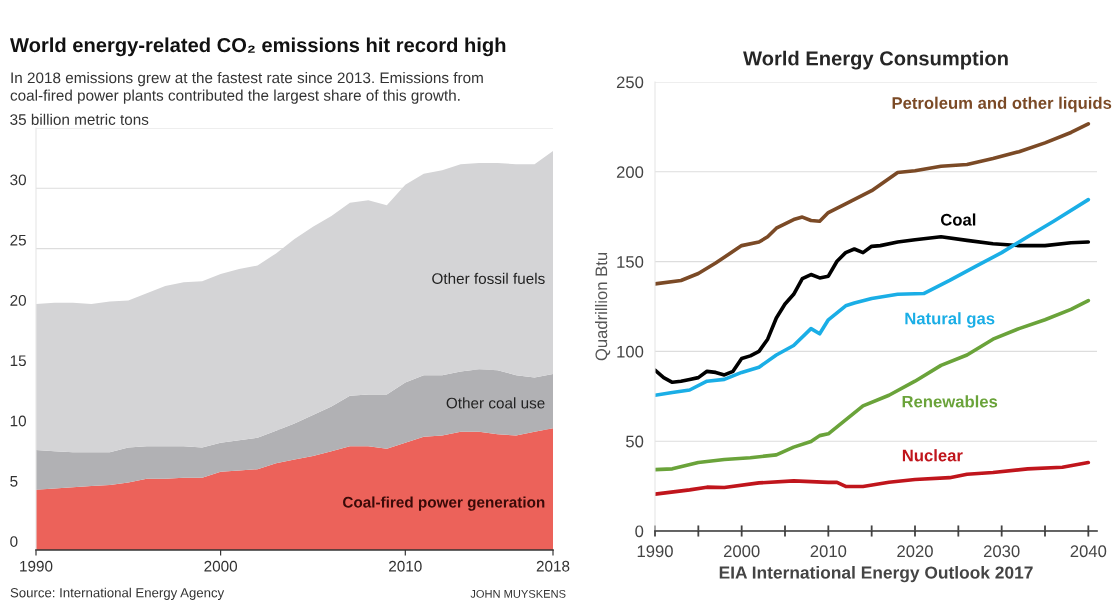  I want to click on chart-title: World energy-related CO₂ emissions hit record high, so click(258, 47).